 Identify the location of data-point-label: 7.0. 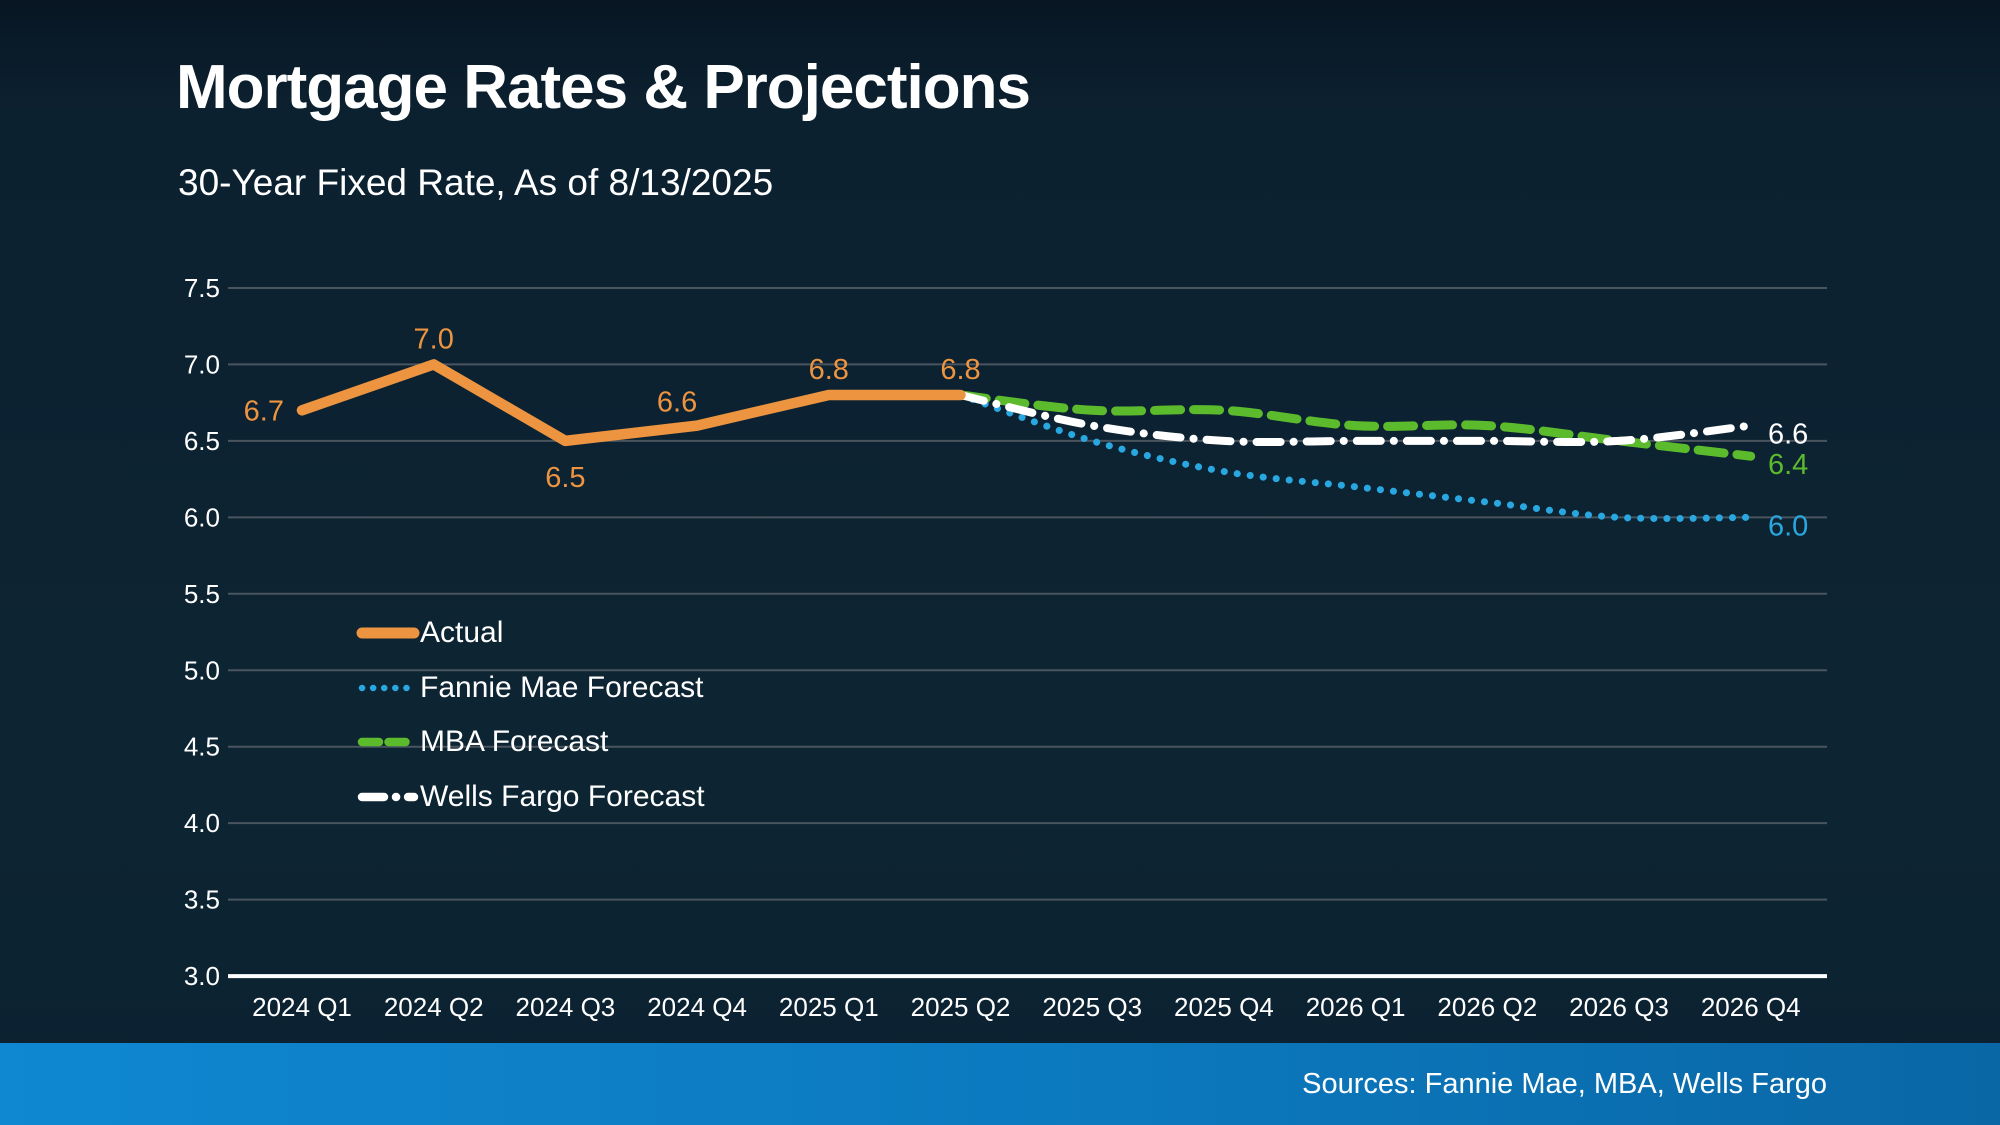
(434, 339).